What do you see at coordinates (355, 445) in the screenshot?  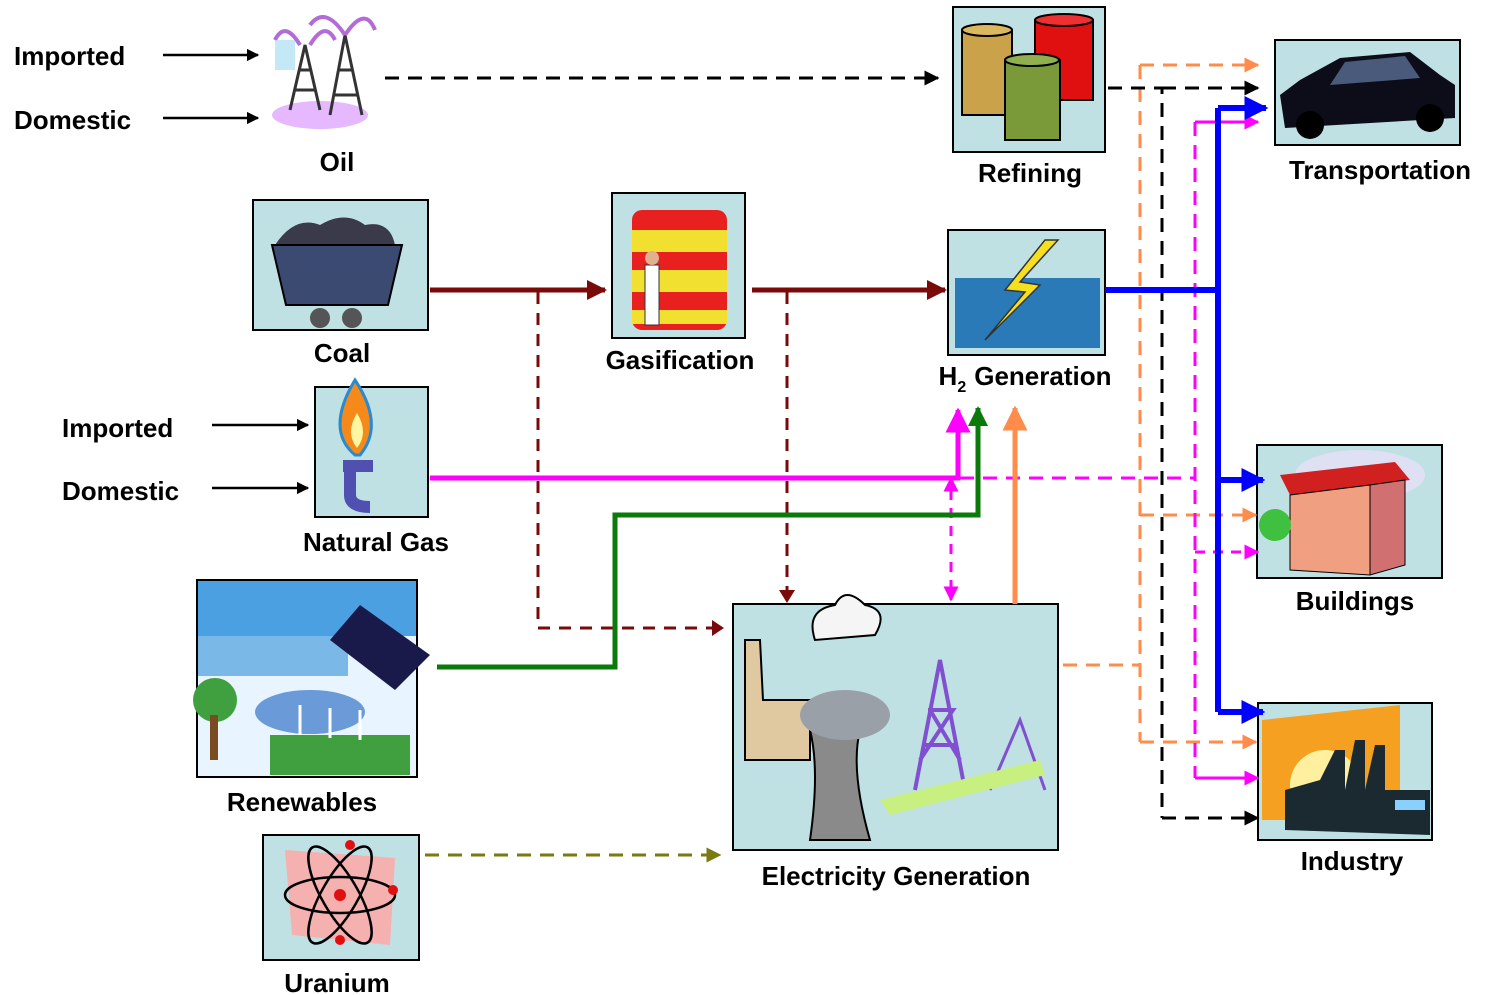 I see `flame-icon` at bounding box center [355, 445].